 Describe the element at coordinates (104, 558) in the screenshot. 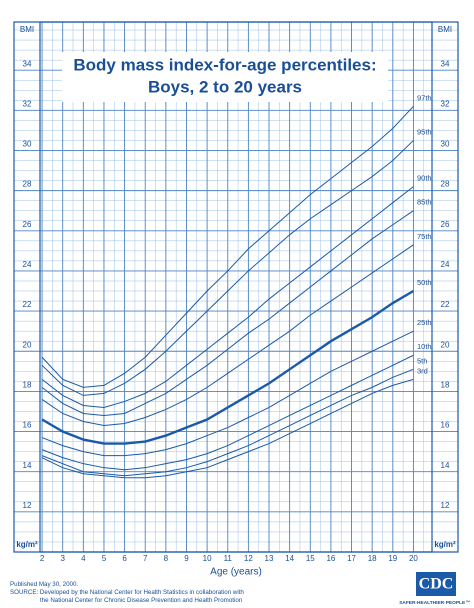

I see `x-tick-label: 5` at that location.